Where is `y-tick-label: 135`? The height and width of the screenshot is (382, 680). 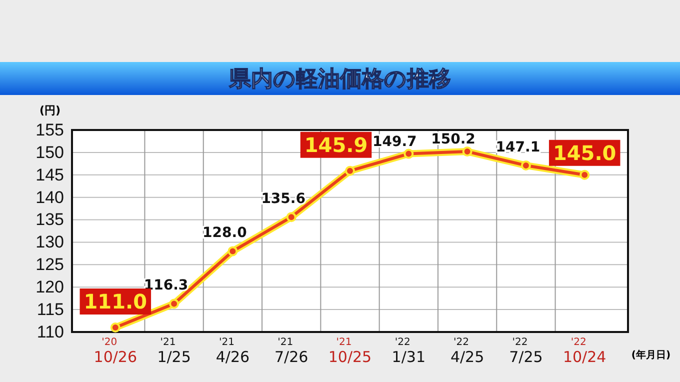 y-tick-label: 135 is located at coordinates (50, 220).